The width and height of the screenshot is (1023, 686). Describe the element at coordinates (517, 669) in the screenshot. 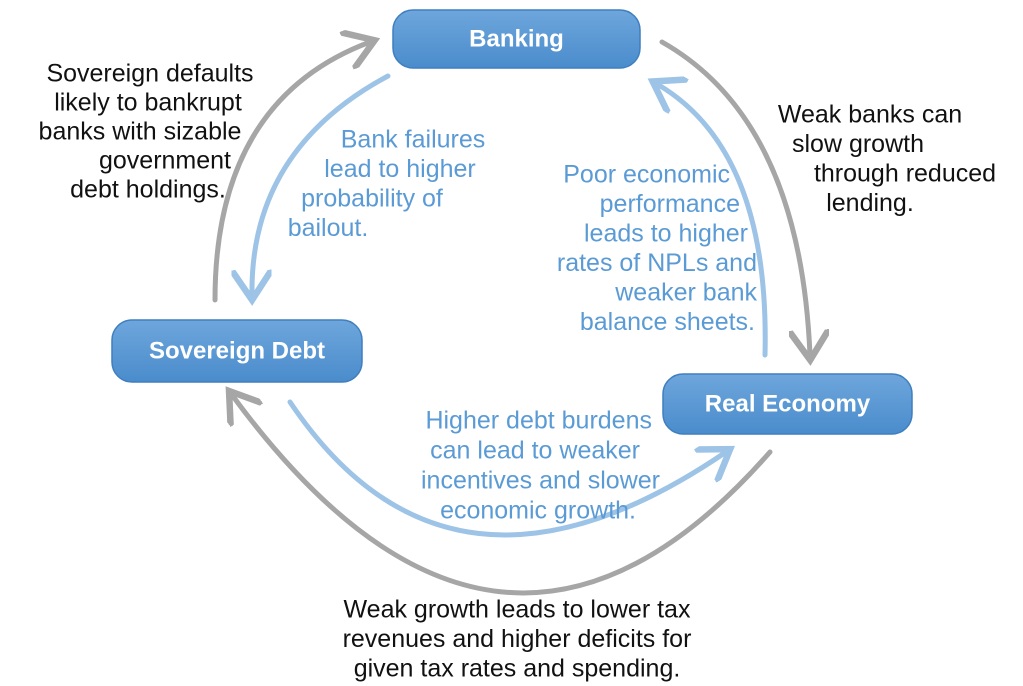

I see `annotation-line: given tax rates and spending.` at that location.